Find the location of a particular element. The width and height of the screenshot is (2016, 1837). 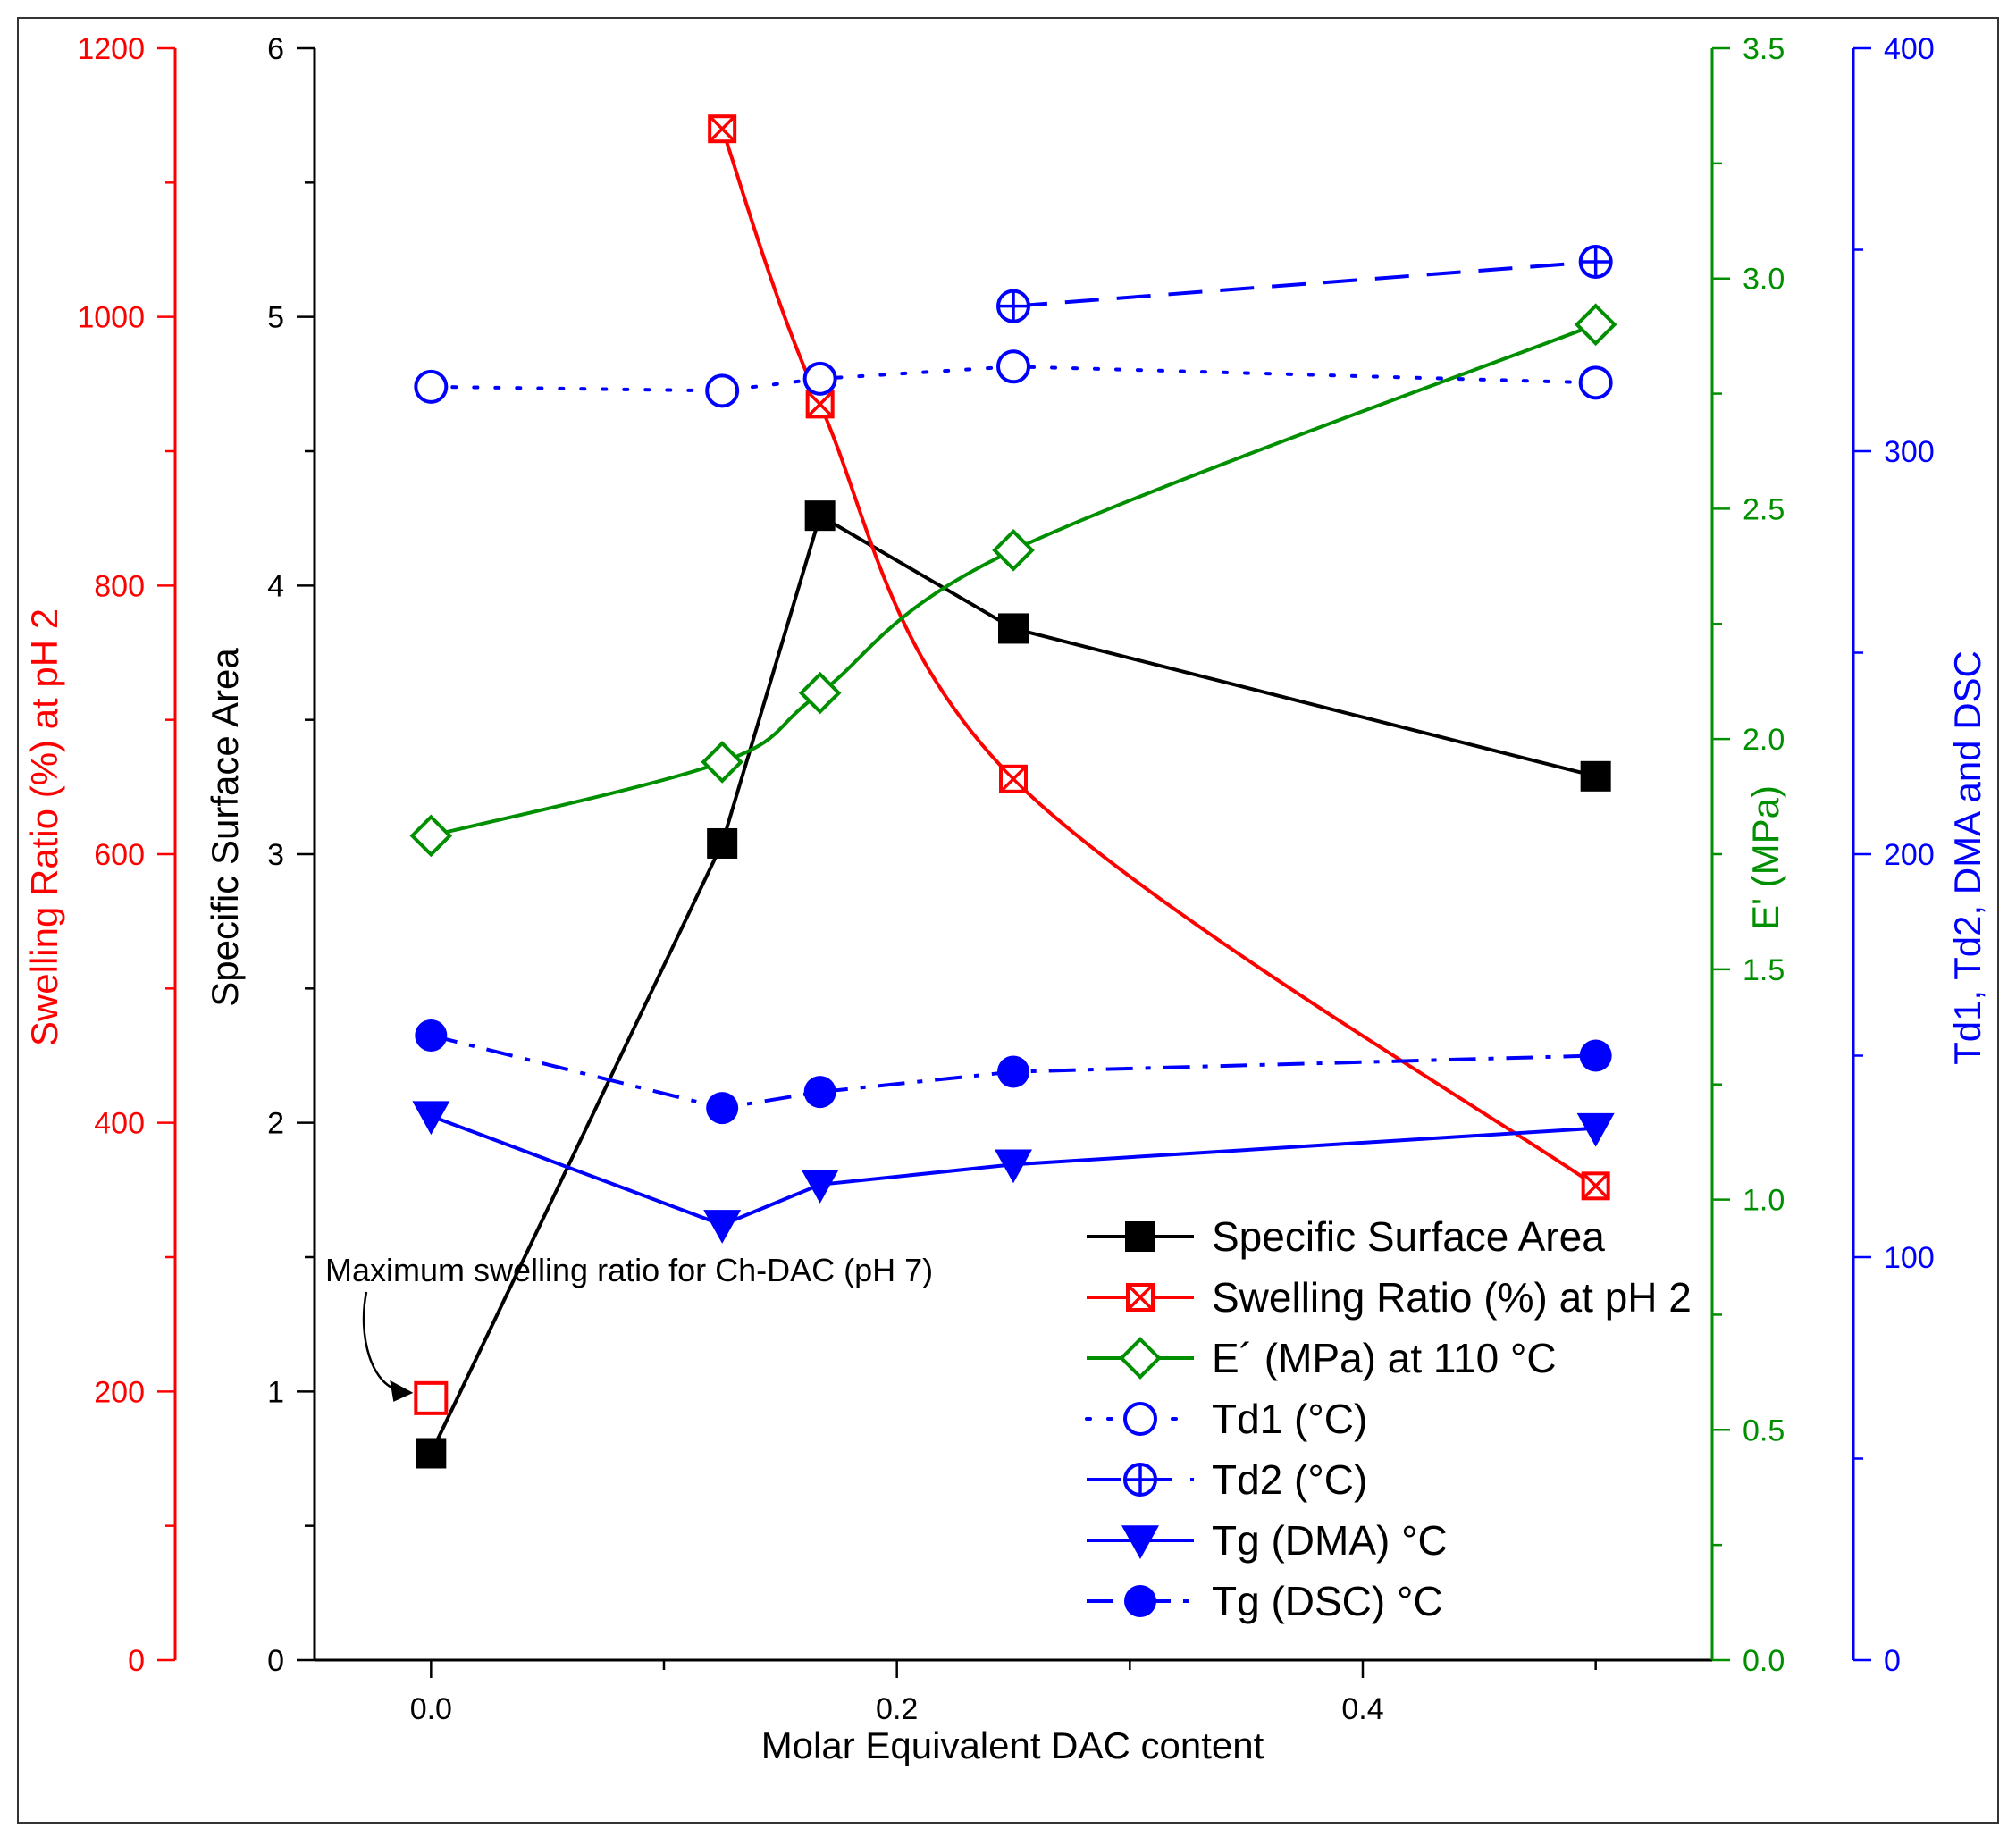

legend-item-tg-dma-c-marker-shape is located at coordinates (1140, 1542).